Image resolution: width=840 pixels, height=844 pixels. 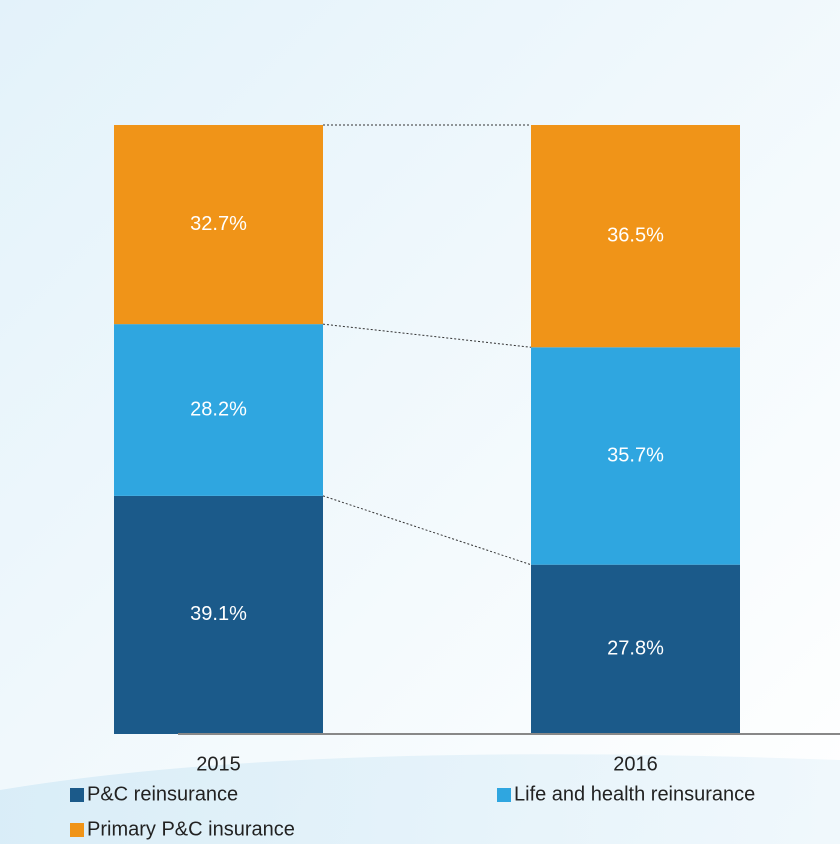 What do you see at coordinates (191, 829) in the screenshot?
I see `legend-label: Primary P&C insurance` at bounding box center [191, 829].